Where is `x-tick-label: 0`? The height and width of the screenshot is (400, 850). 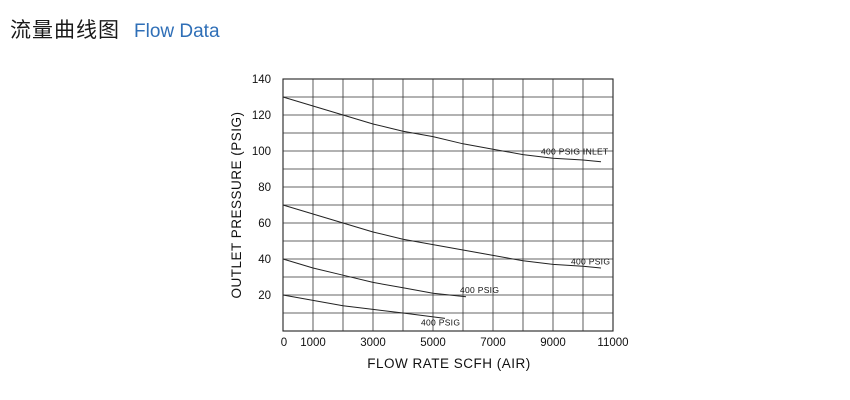 x-tick-label: 0 is located at coordinates (284, 343).